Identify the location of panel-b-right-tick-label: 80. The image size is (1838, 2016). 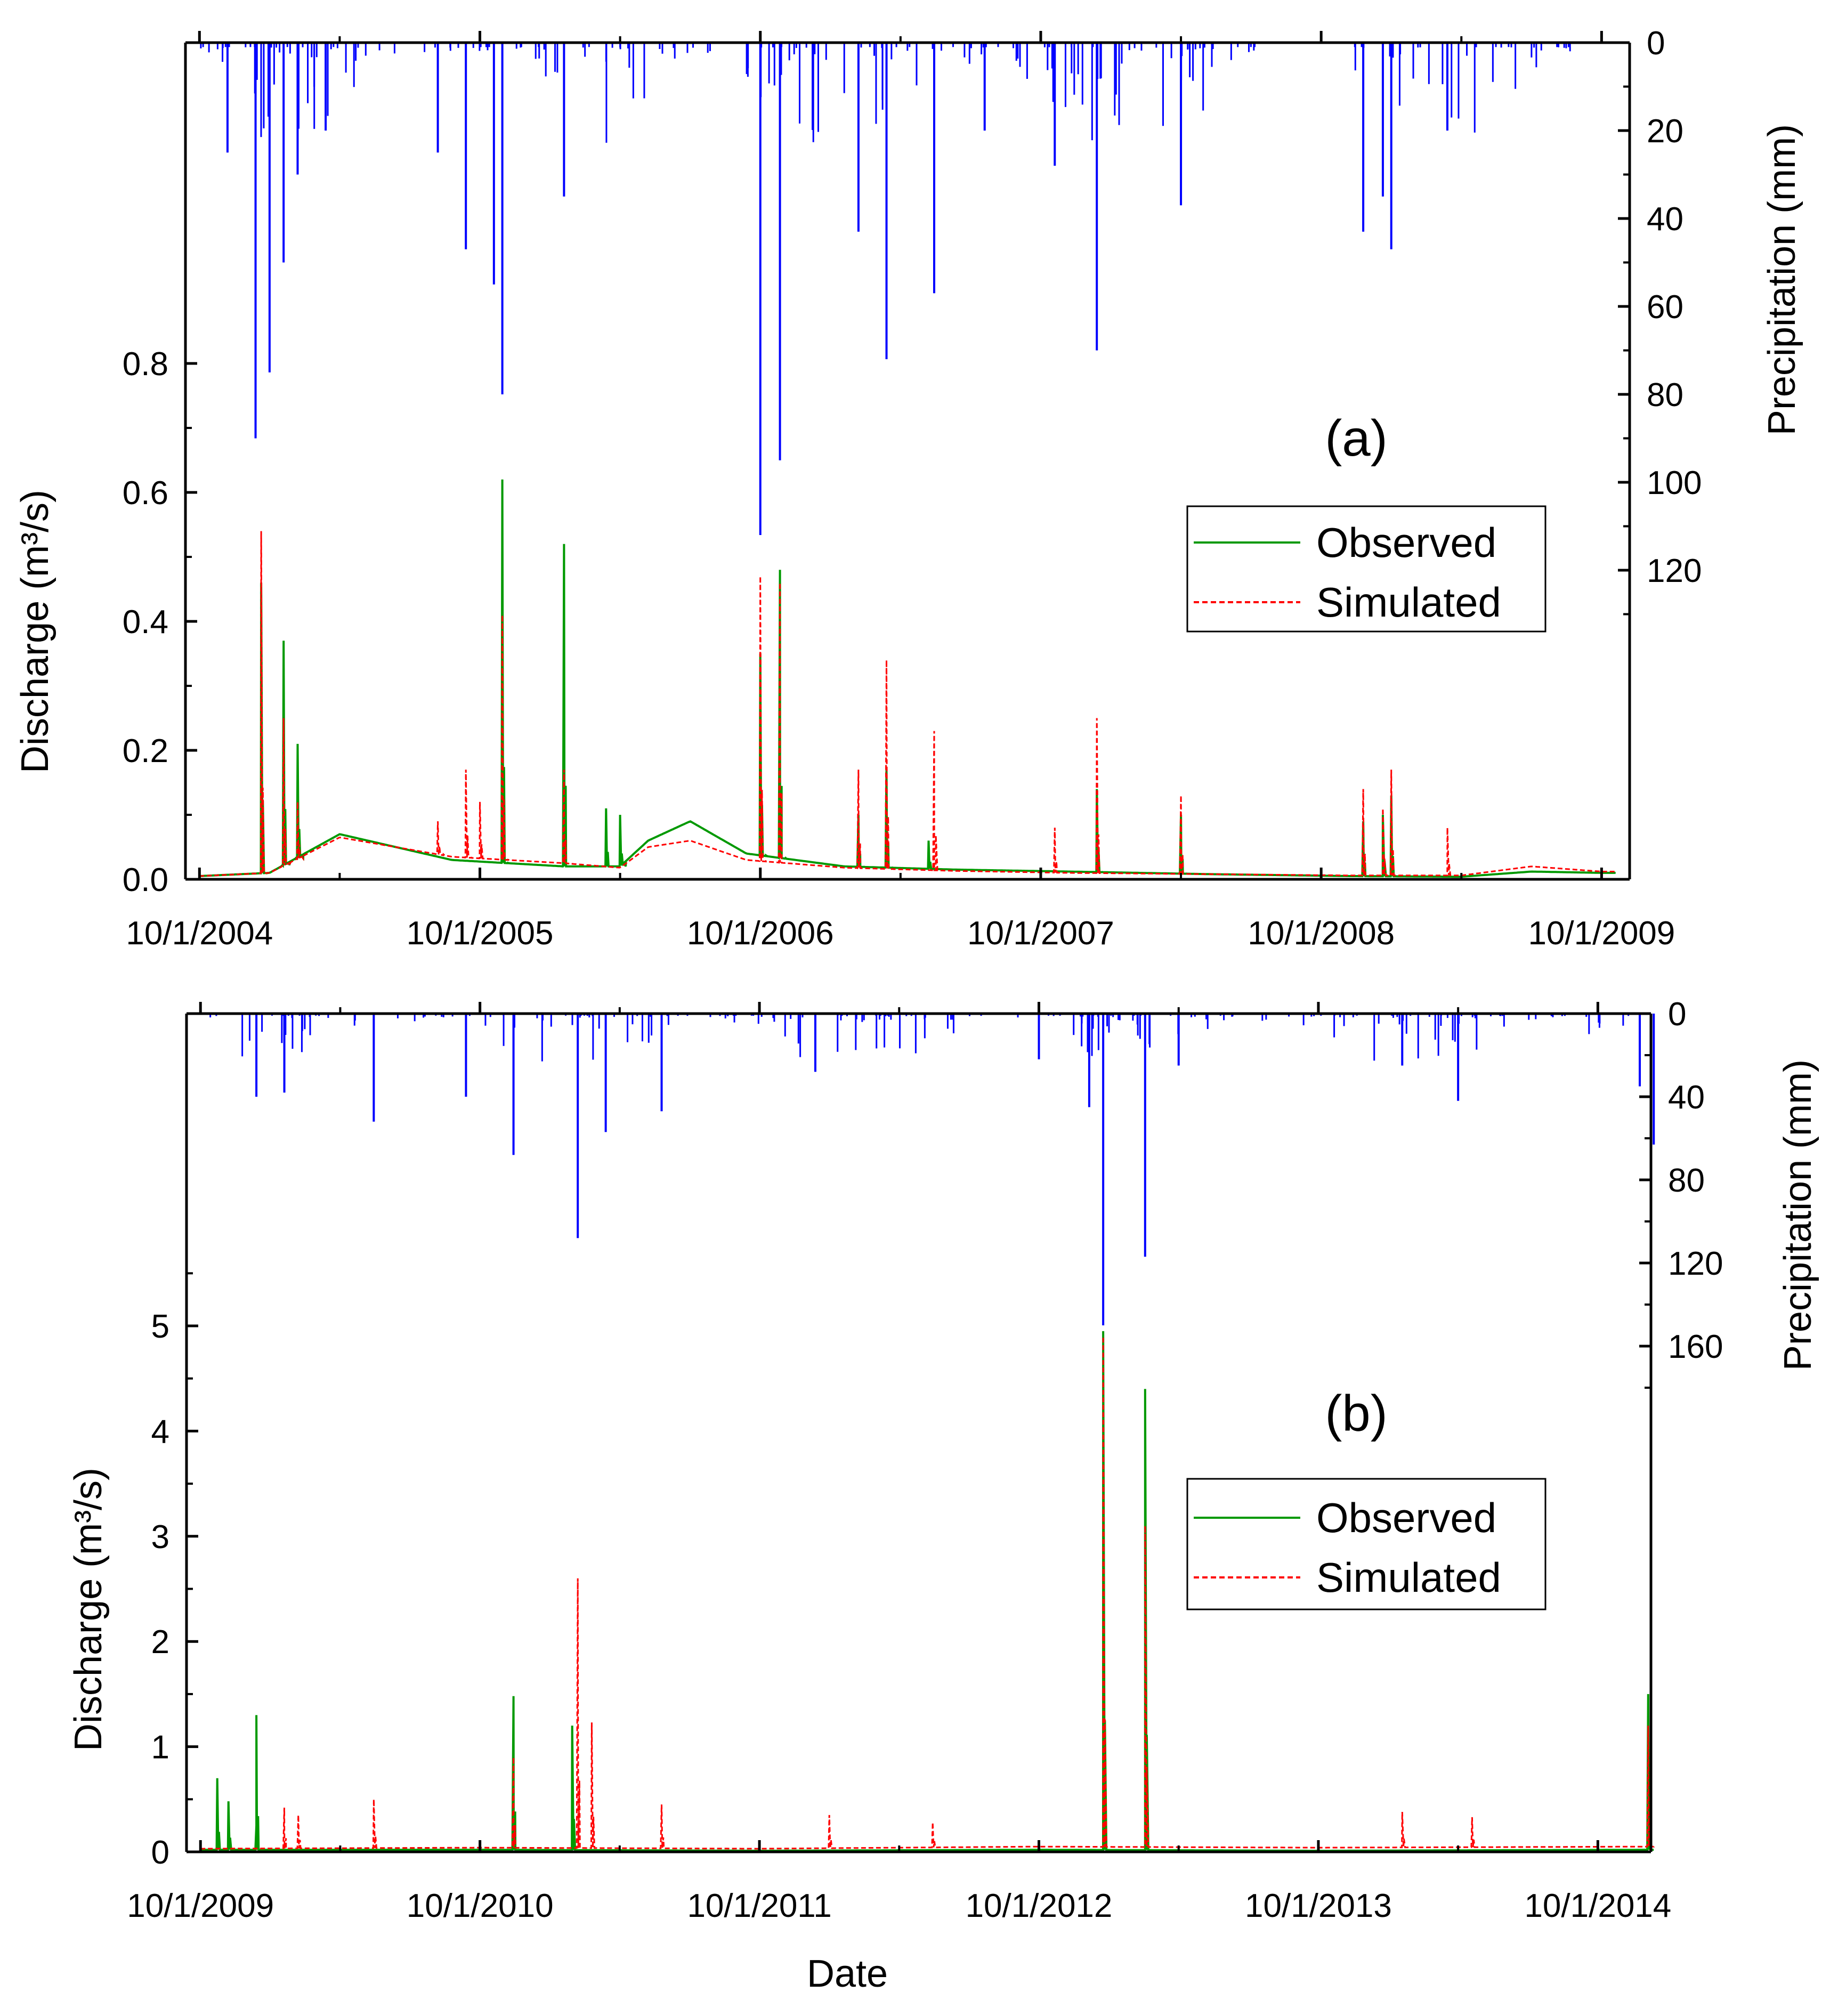
(1686, 1180).